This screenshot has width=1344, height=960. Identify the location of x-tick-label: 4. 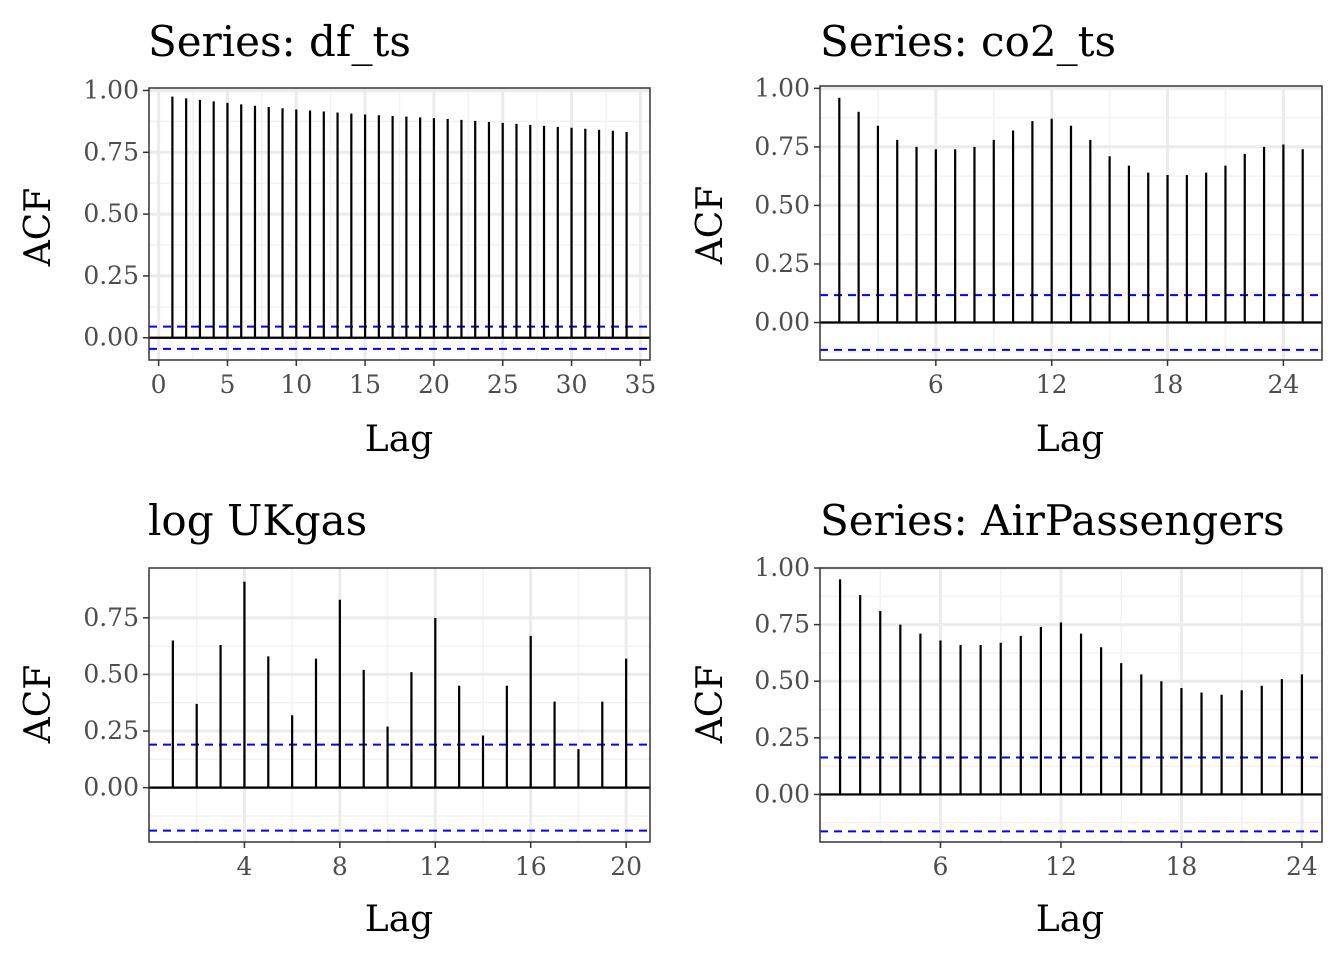
(244, 866).